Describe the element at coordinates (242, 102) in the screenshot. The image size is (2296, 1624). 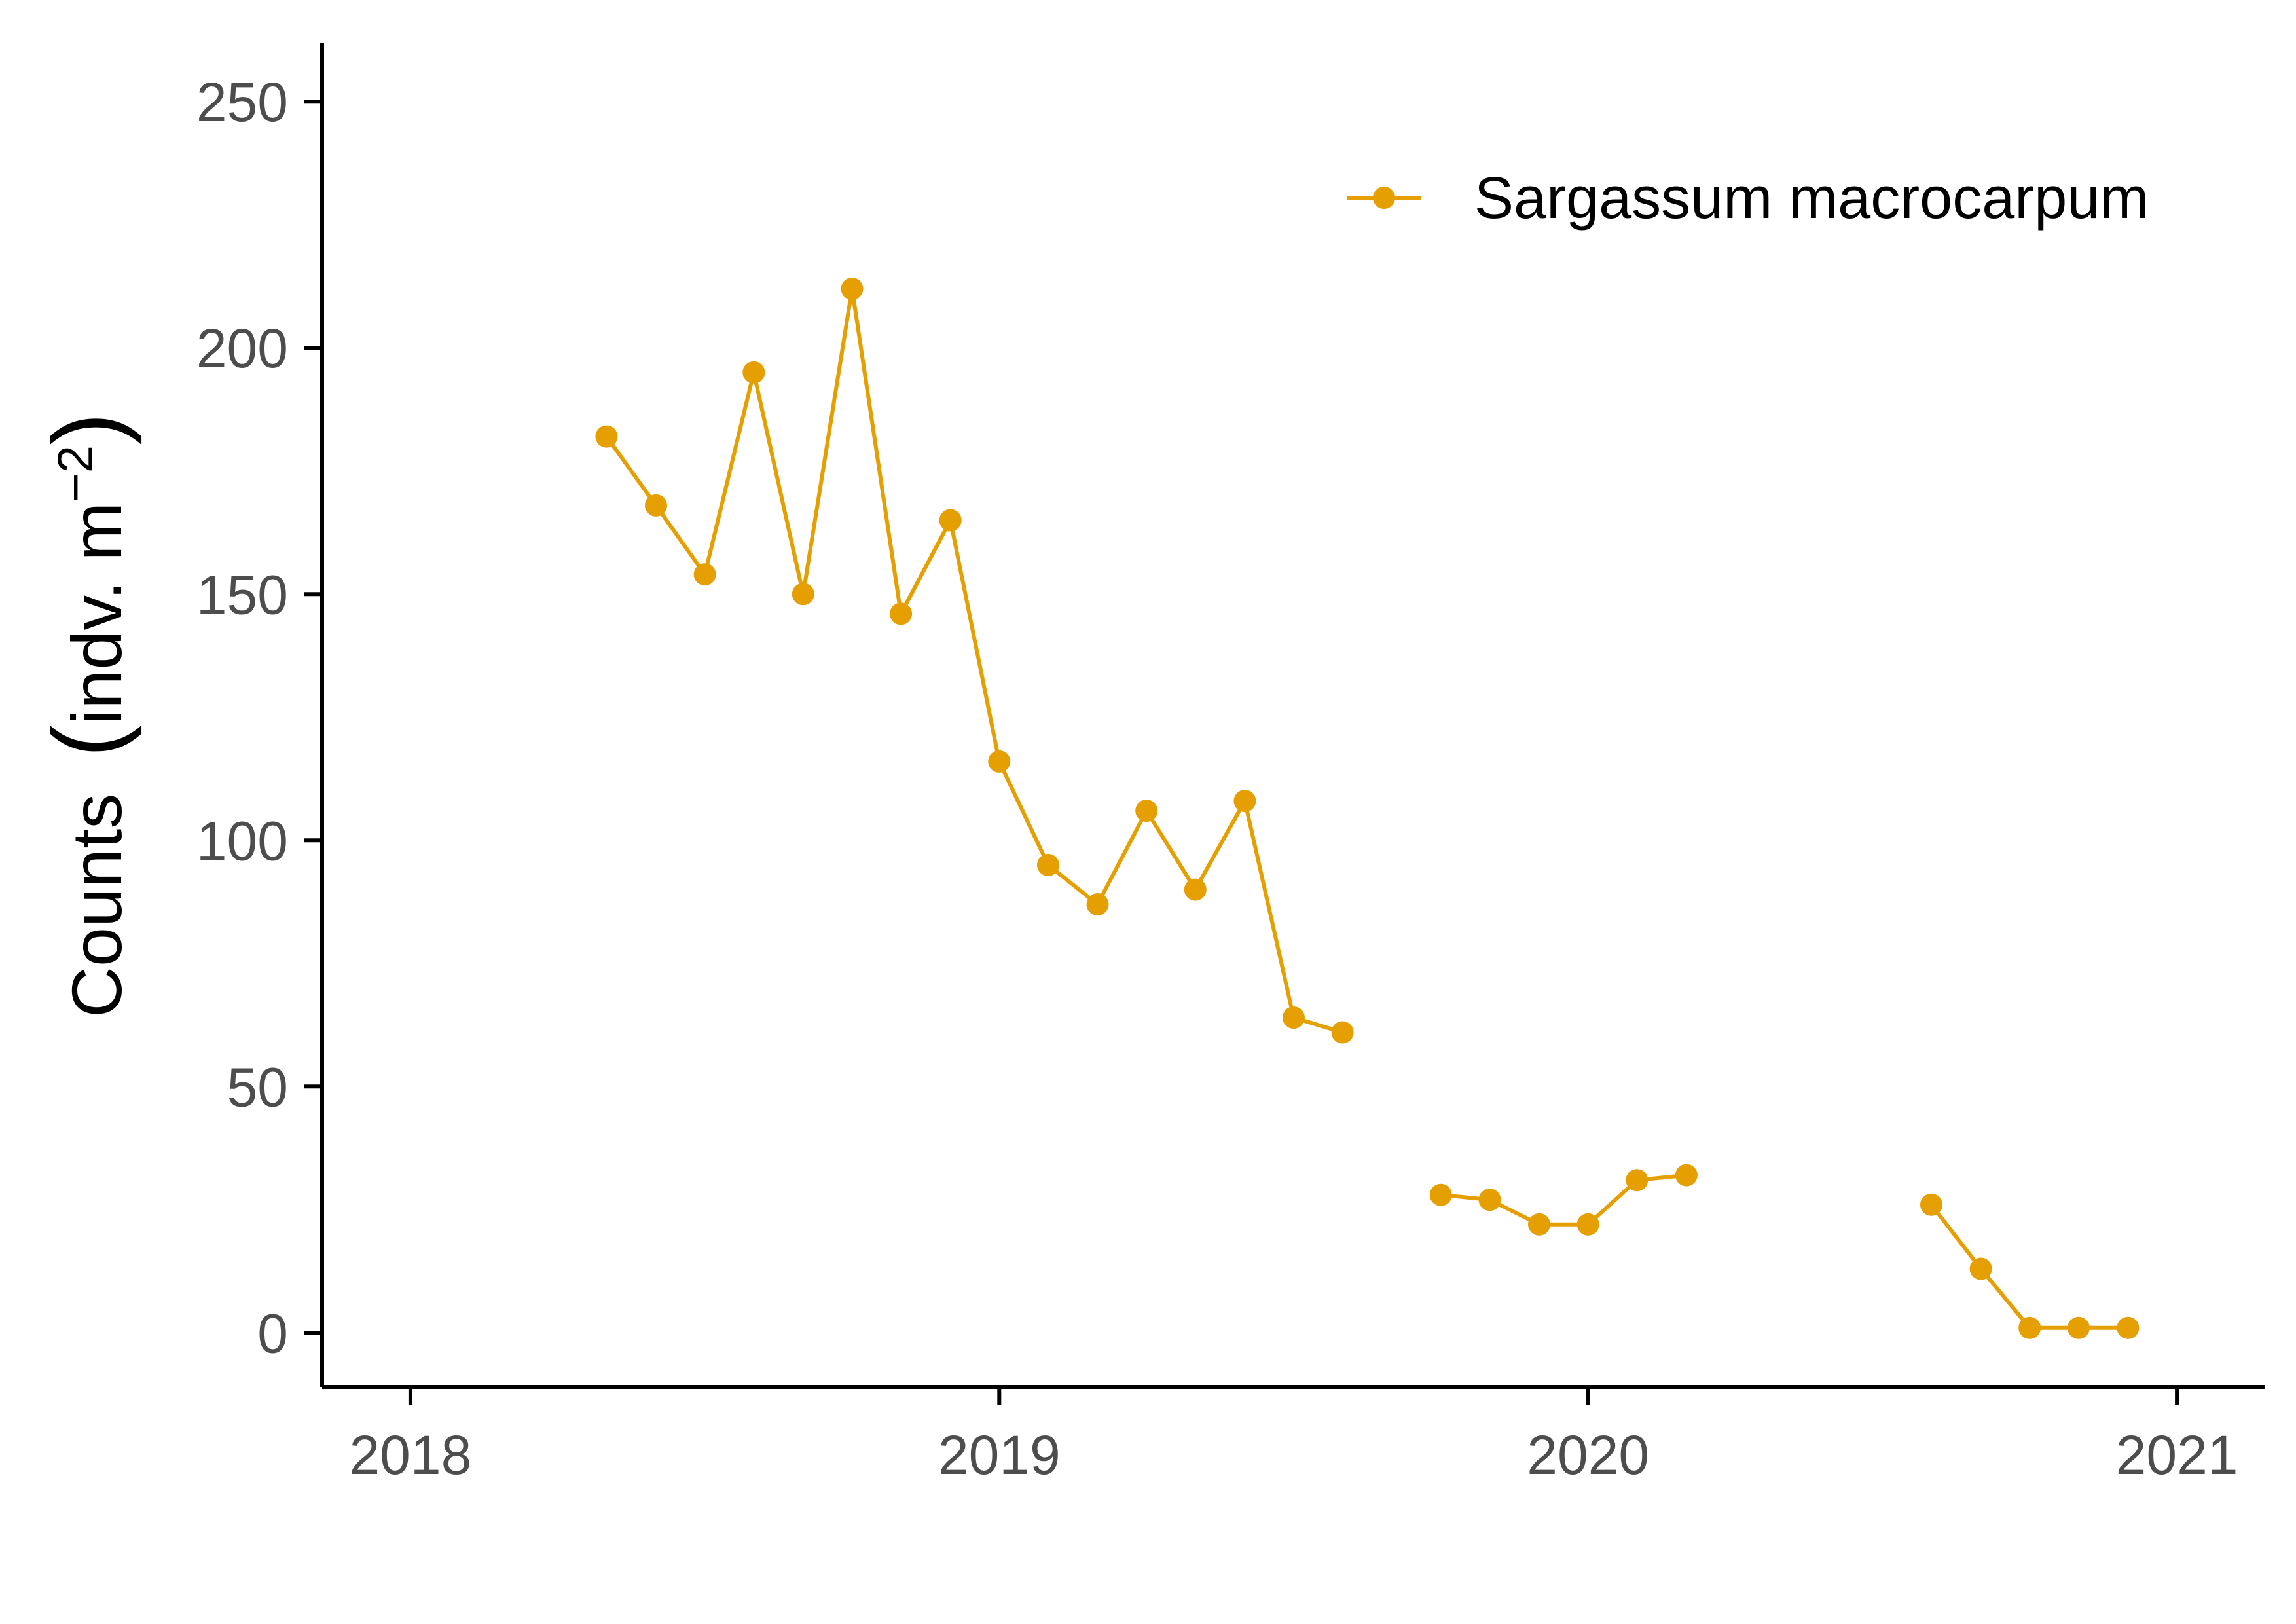
I see `y-tick-label: 250` at that location.